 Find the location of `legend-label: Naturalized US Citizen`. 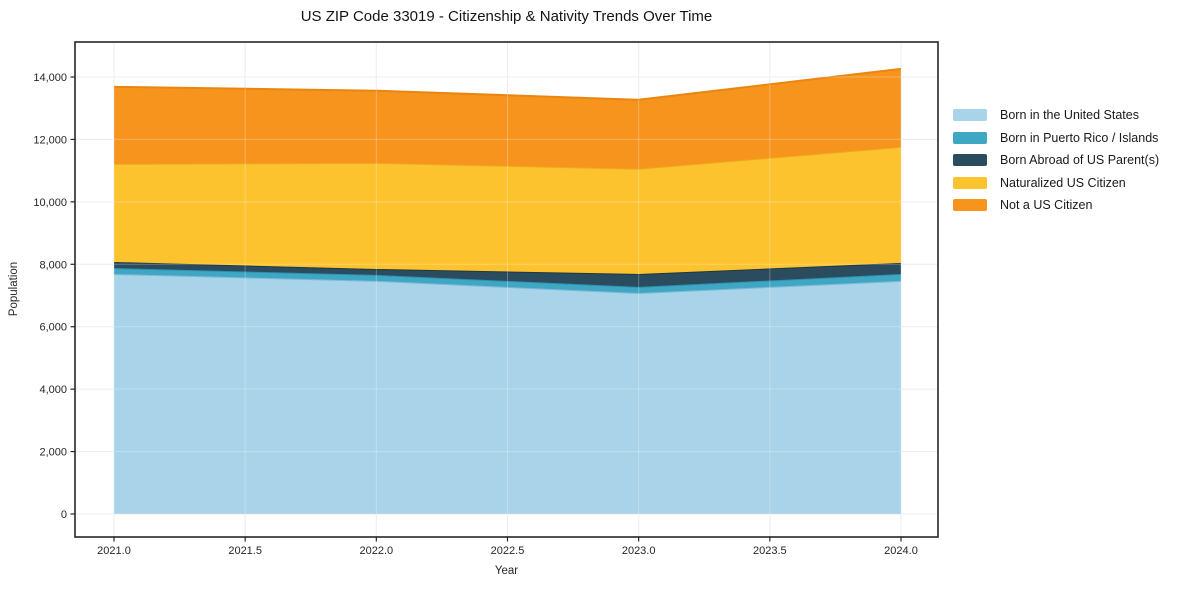

legend-label: Naturalized US Citizen is located at coordinates (1063, 182).